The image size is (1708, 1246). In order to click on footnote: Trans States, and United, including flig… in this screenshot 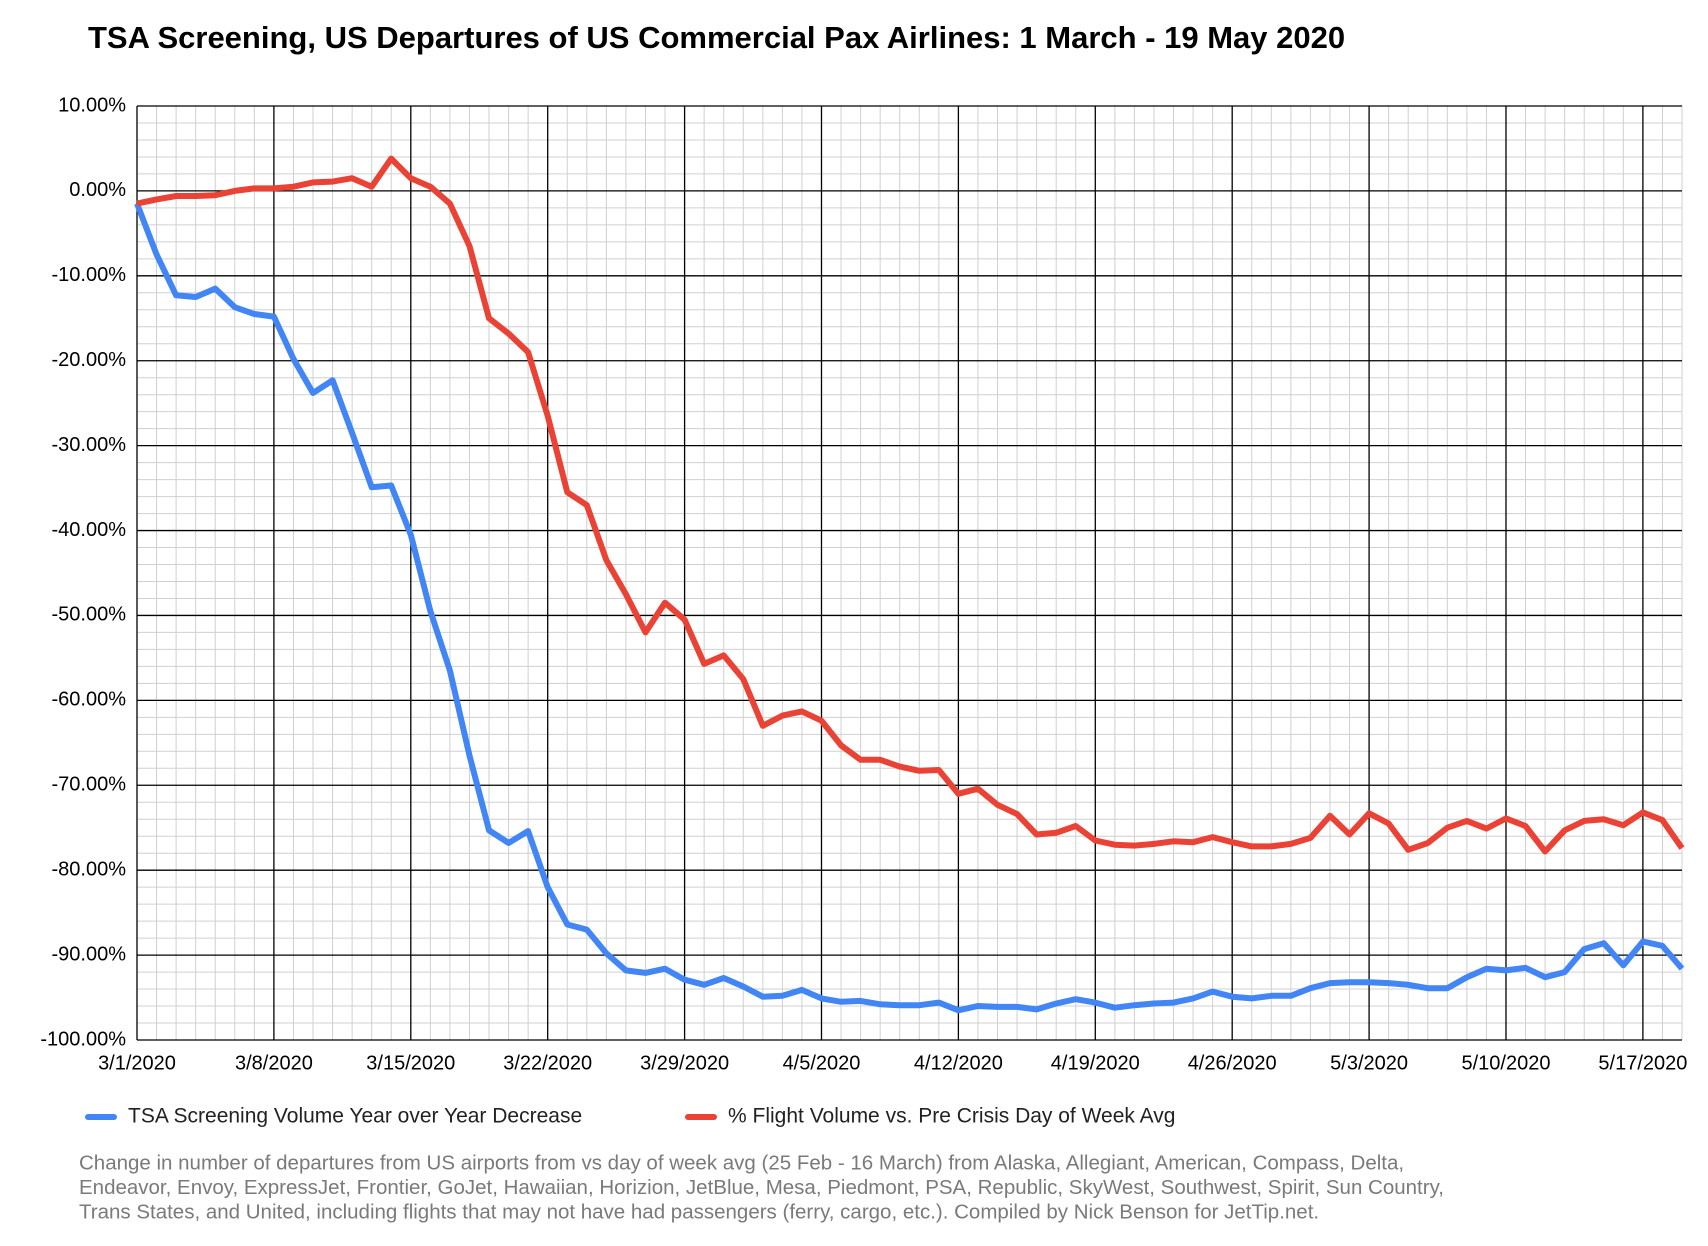, I will do `click(699, 1211)`.